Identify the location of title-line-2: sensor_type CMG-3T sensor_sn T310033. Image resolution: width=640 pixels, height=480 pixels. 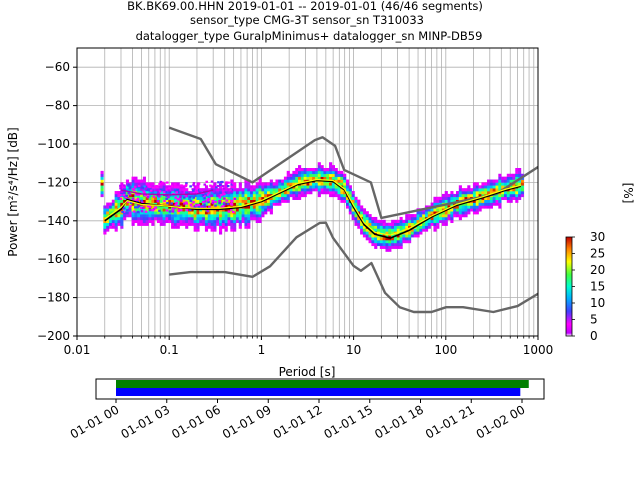
(307, 20).